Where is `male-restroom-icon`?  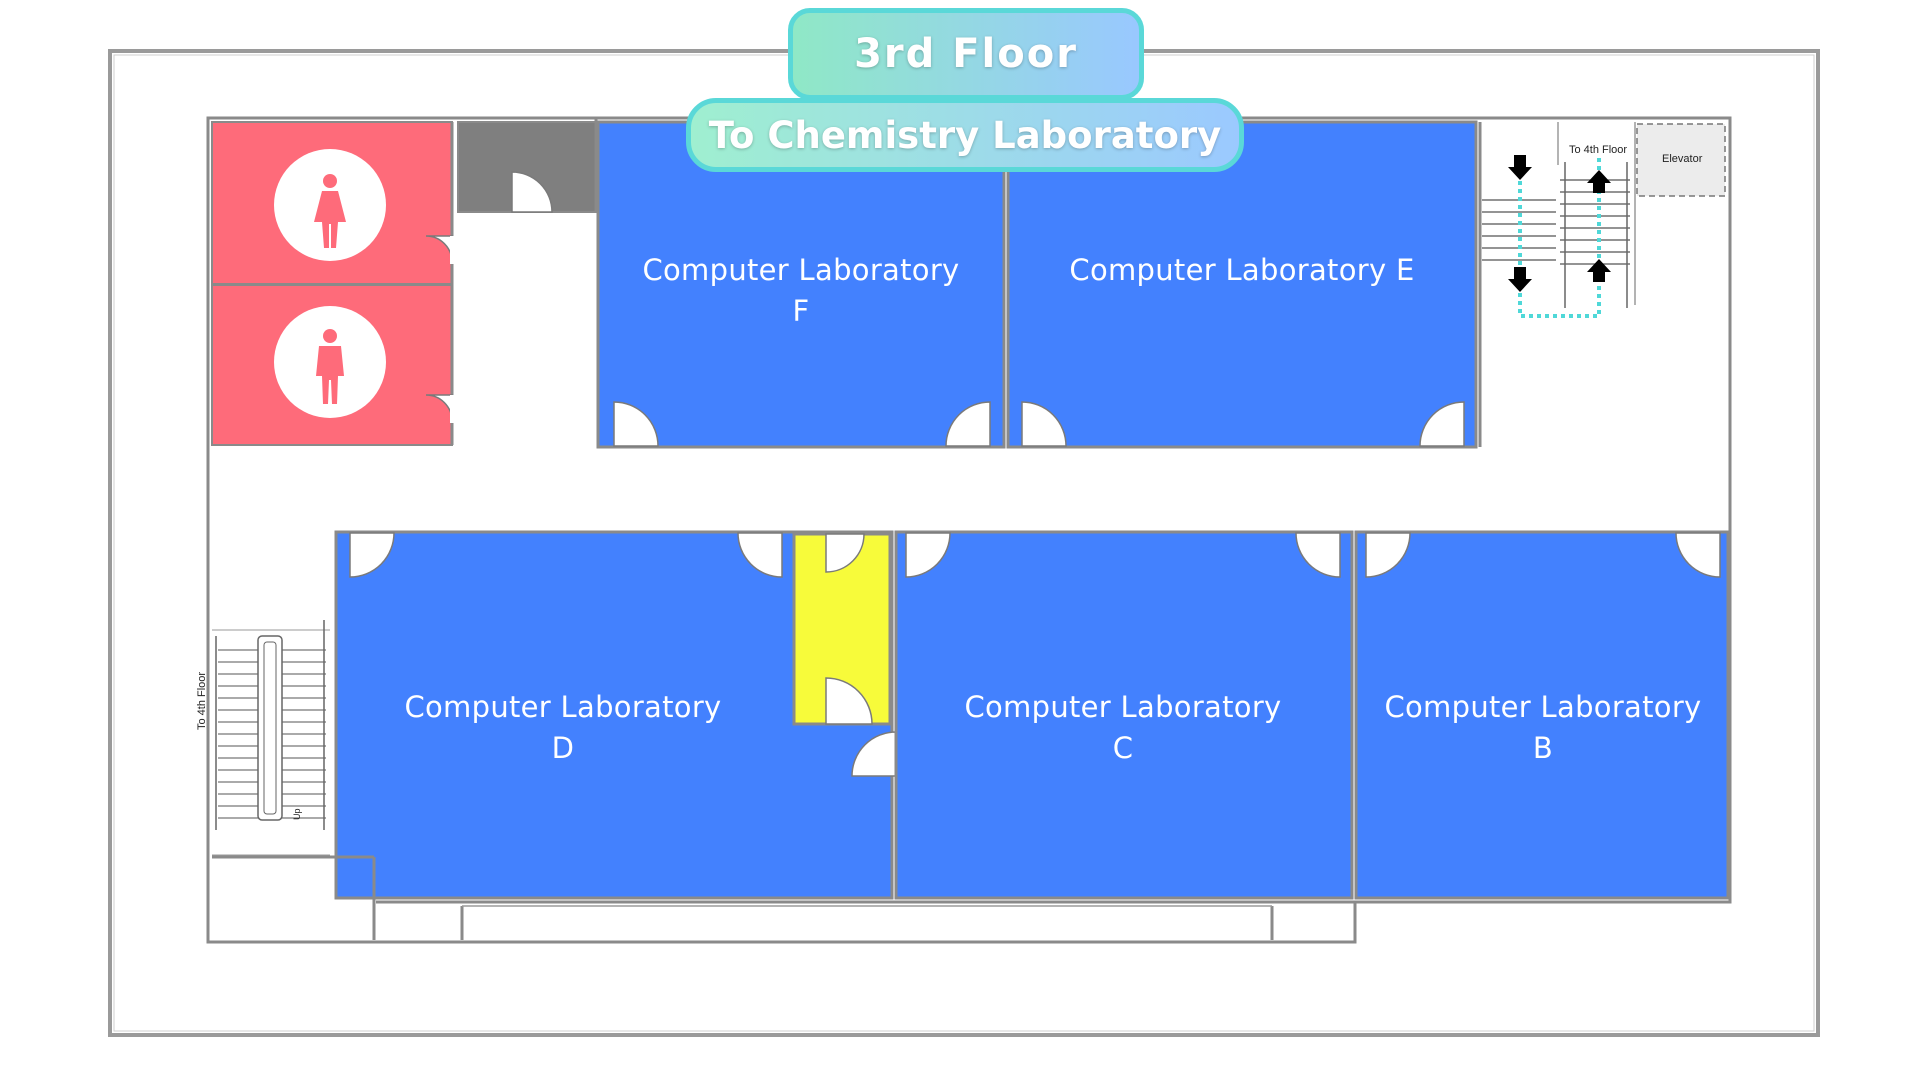
male-restroom-icon is located at coordinates (330, 362).